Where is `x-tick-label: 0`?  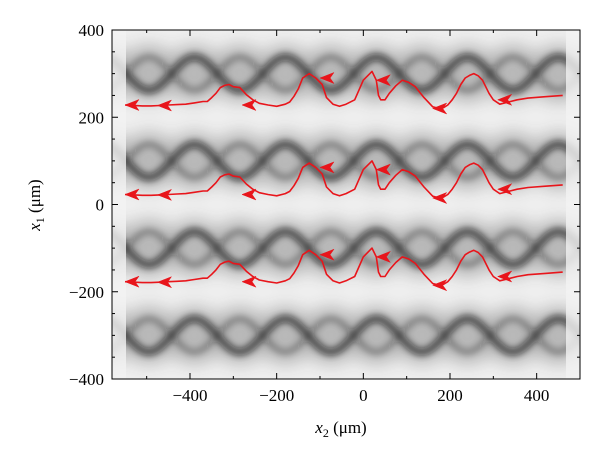
x-tick-label: 0 is located at coordinates (363, 395).